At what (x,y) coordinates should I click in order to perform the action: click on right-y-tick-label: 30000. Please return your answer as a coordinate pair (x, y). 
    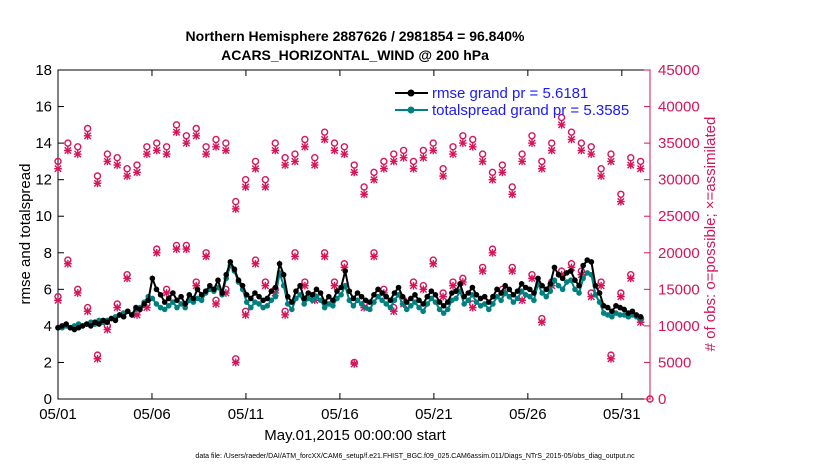
    Looking at the image, I should click on (679, 180).